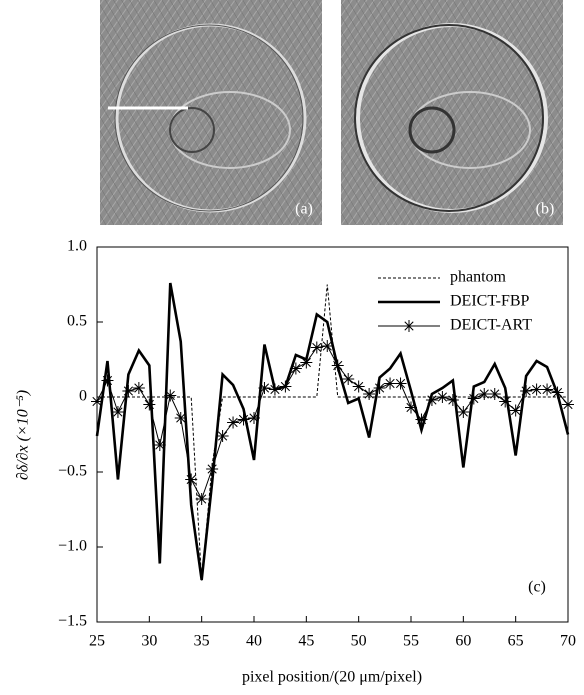  I want to click on x-tick-label: 65, so click(516, 641).